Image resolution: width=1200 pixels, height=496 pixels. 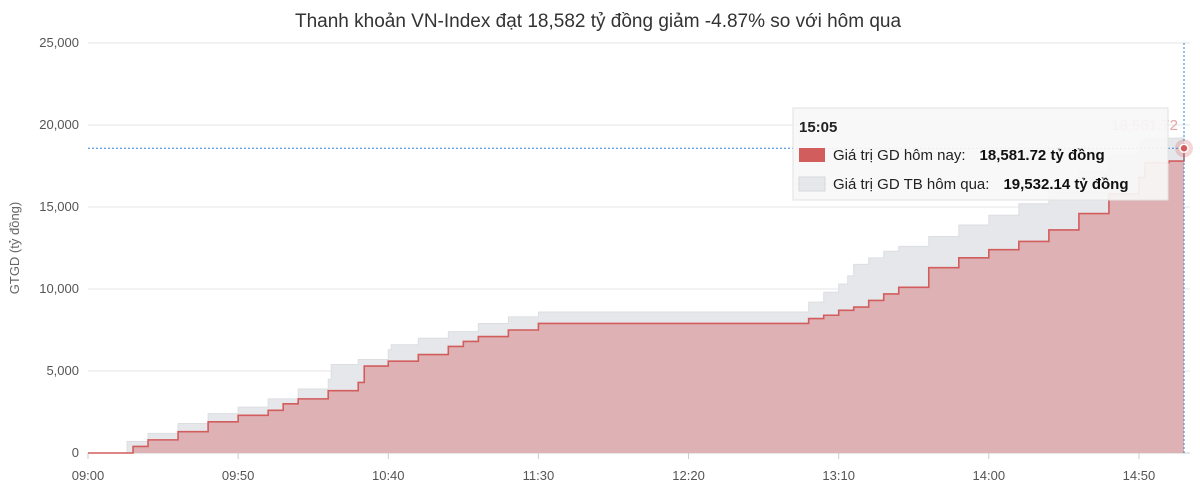 What do you see at coordinates (989, 475) in the screenshot?
I see `x-tick-label: 14:00` at bounding box center [989, 475].